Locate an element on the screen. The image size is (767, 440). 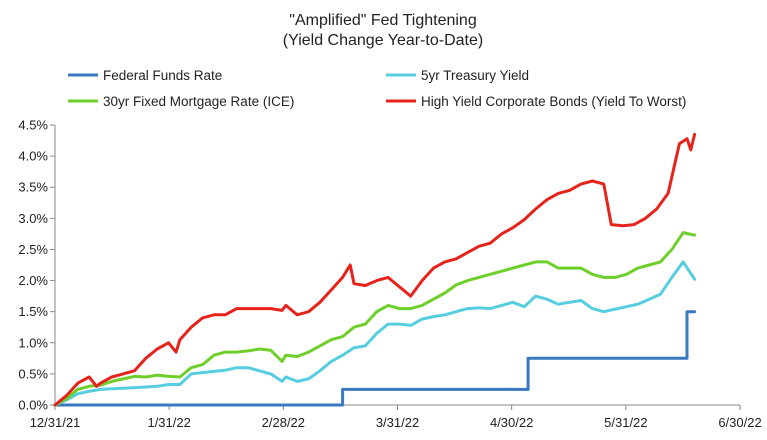
y-tick-label: 1.5% is located at coordinates (33, 311).